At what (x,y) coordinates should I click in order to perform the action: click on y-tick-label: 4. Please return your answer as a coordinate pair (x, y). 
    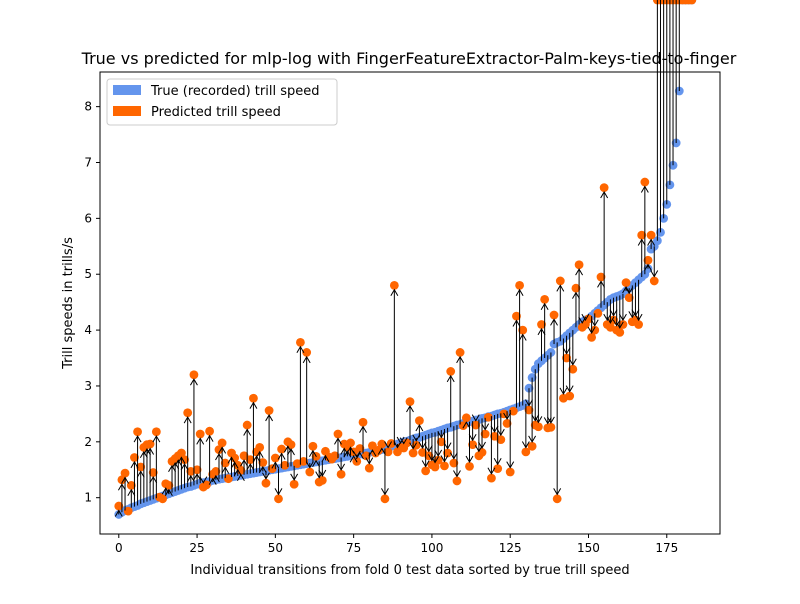
    Looking at the image, I should click on (88, 330).